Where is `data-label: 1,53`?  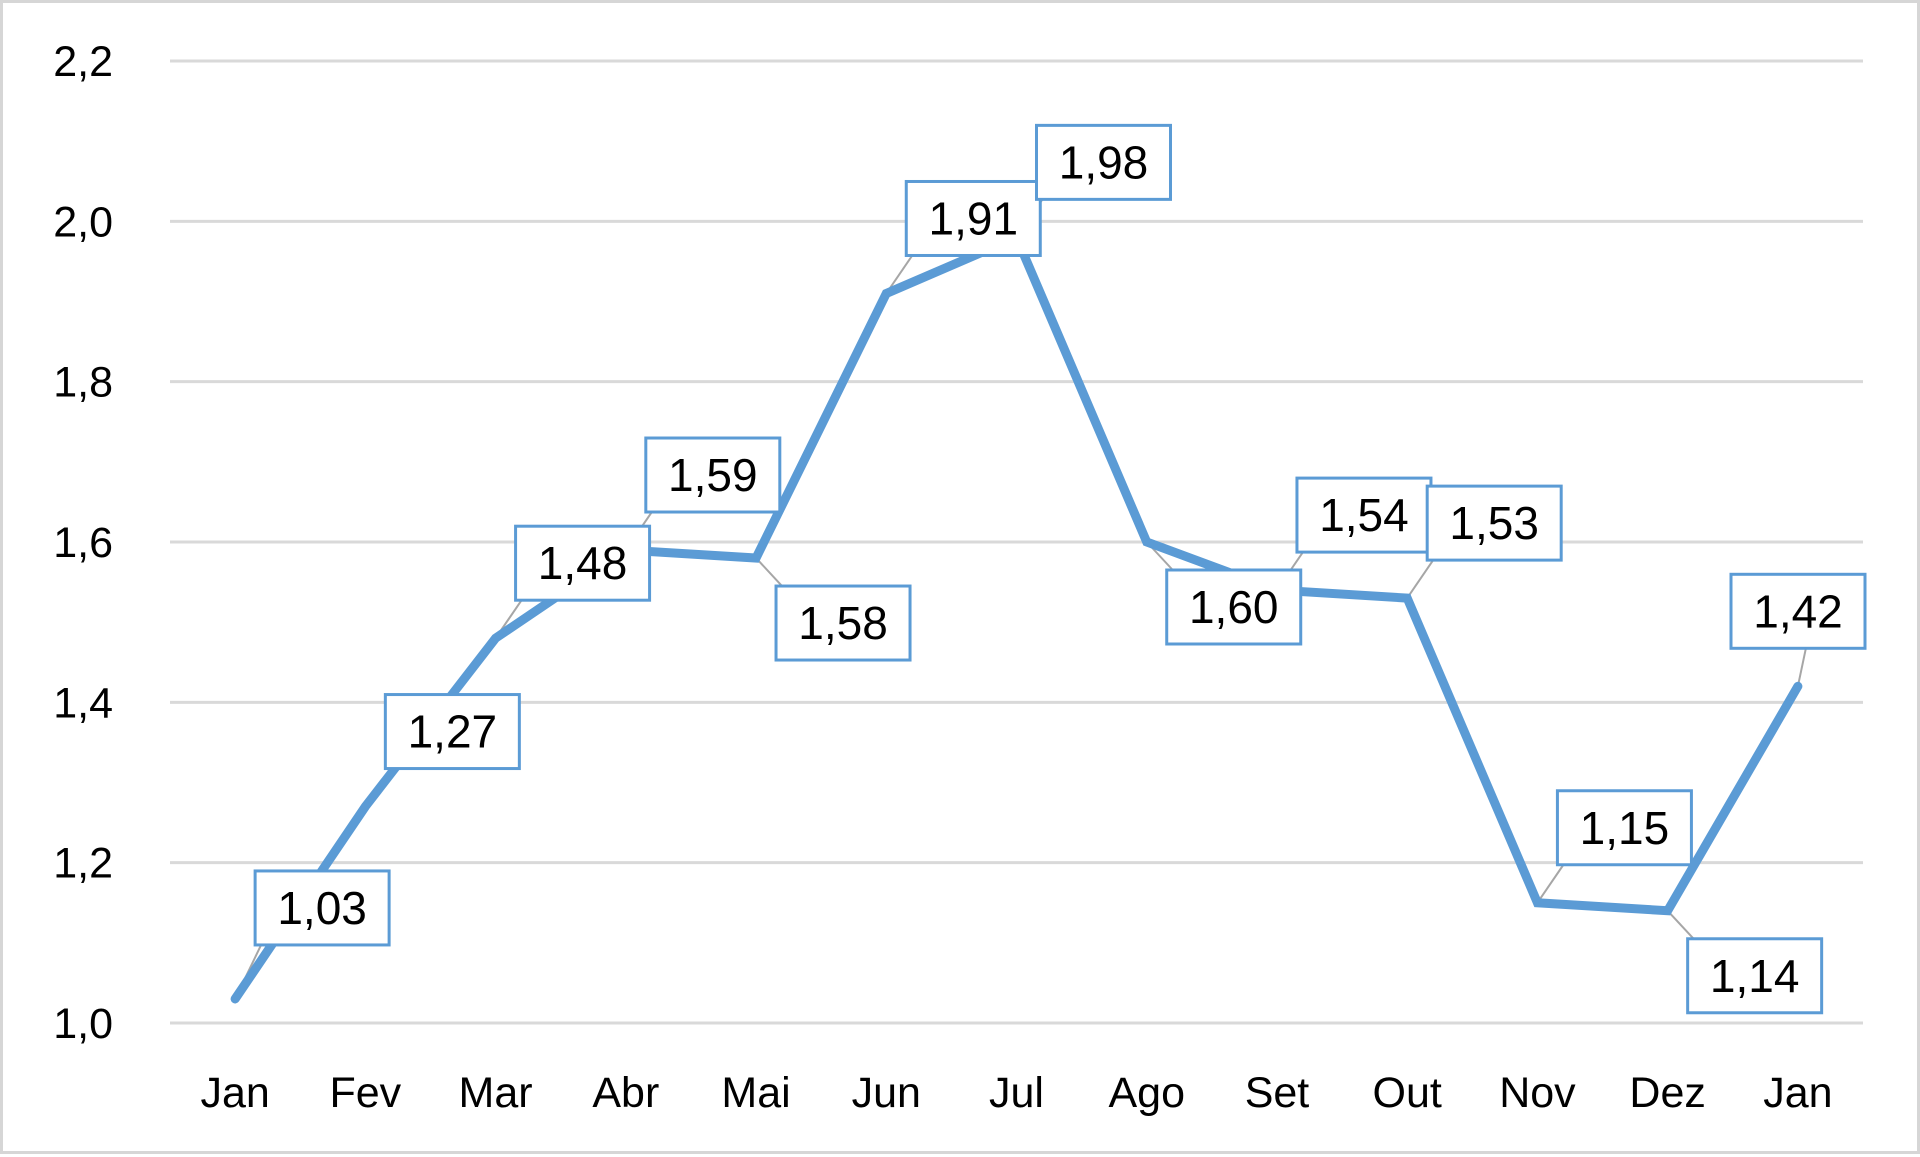 data-label: 1,53 is located at coordinates (1494, 523).